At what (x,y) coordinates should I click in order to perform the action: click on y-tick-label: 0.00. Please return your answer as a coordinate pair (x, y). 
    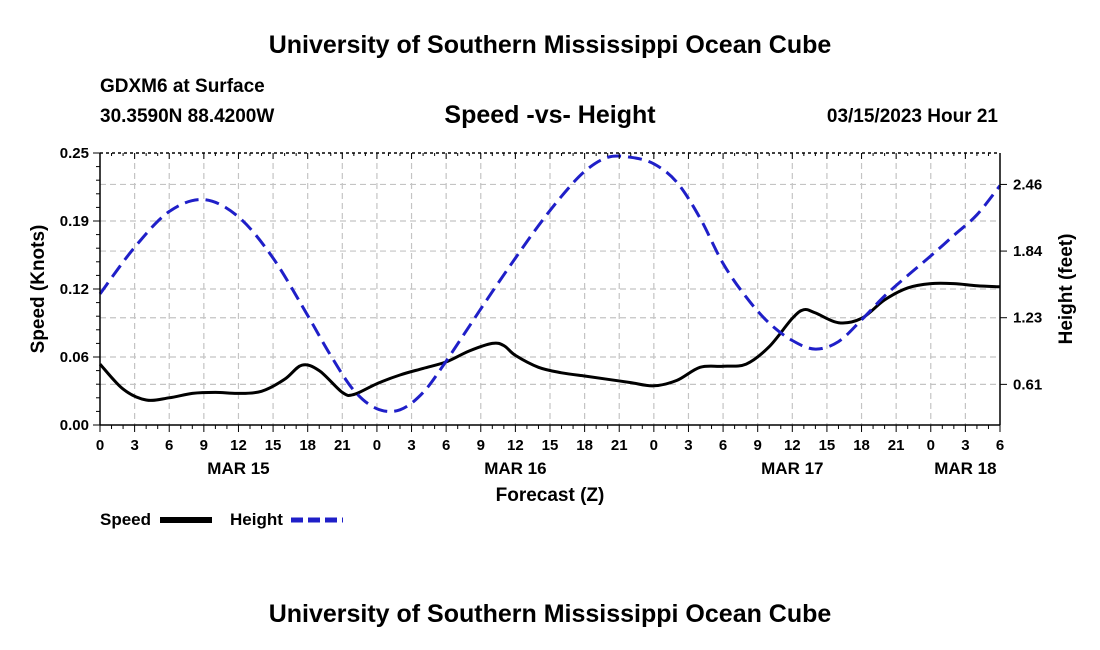
    Looking at the image, I should click on (74, 425).